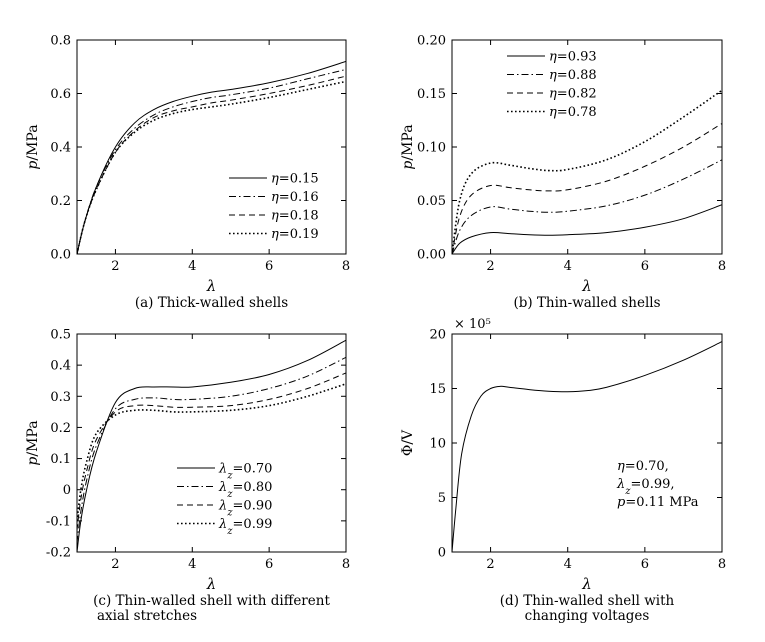  Describe the element at coordinates (645, 487) in the screenshot. I see `annotation-line: λz=0.99,` at that location.